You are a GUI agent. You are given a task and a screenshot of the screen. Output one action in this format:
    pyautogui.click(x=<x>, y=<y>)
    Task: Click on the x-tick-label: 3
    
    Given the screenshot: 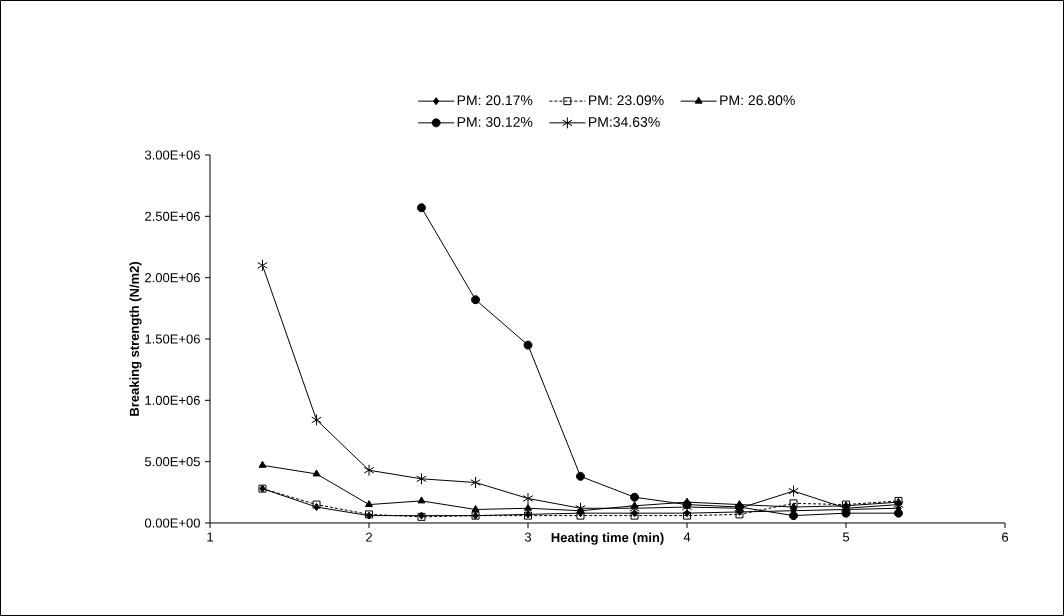 What is the action you would take?
    pyautogui.click(x=528, y=537)
    